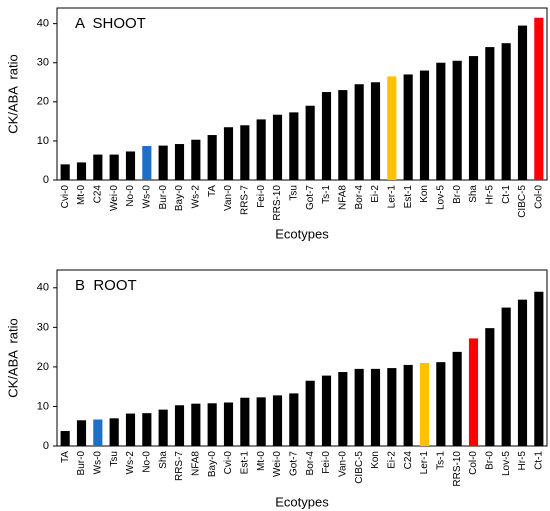 The image size is (550, 511). Describe the element at coordinates (43, 24) in the screenshot. I see `y-tick-label: 40` at that location.